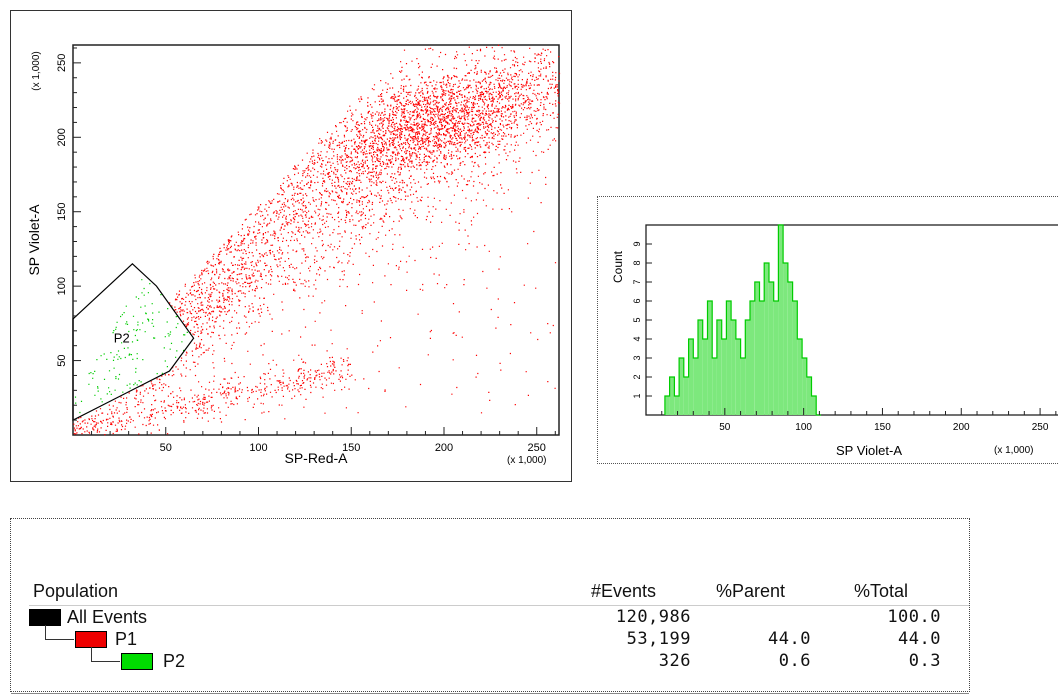  I want to click on y-tick-label: 100, so click(62, 286).